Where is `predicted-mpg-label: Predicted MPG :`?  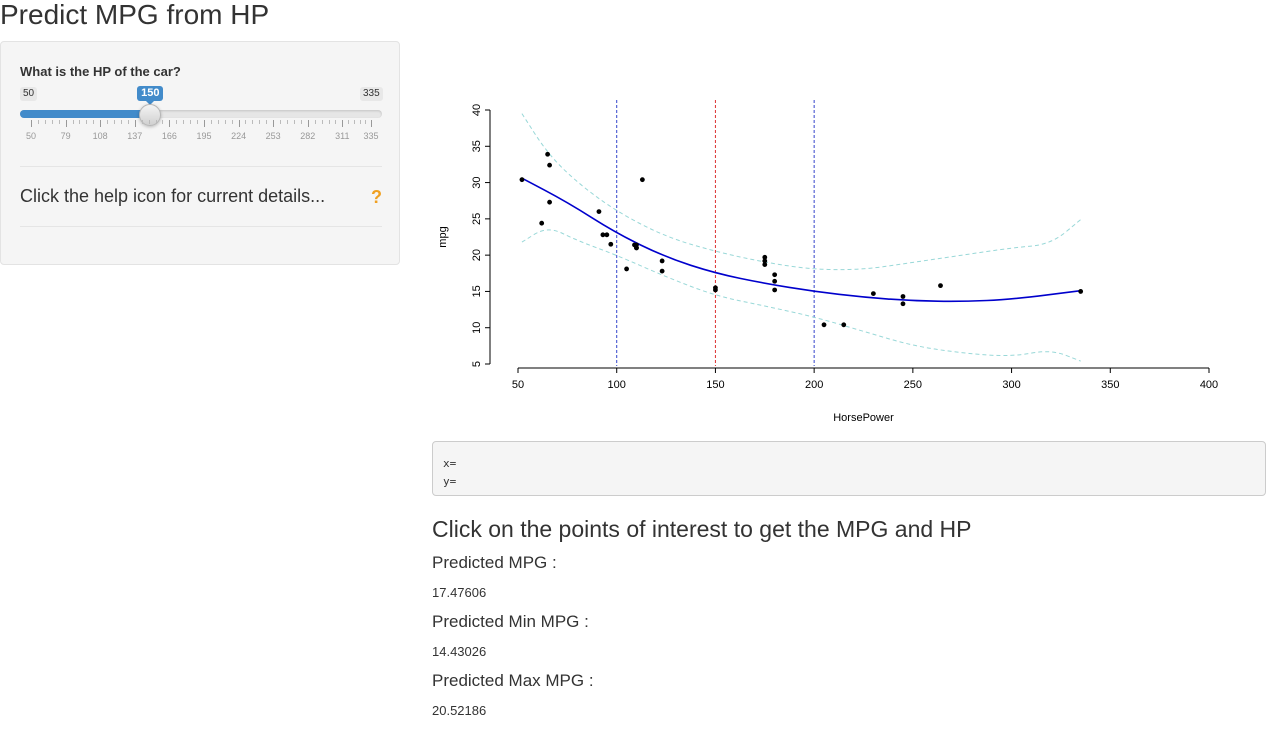
predicted-mpg-label: Predicted MPG : is located at coordinates (494, 562).